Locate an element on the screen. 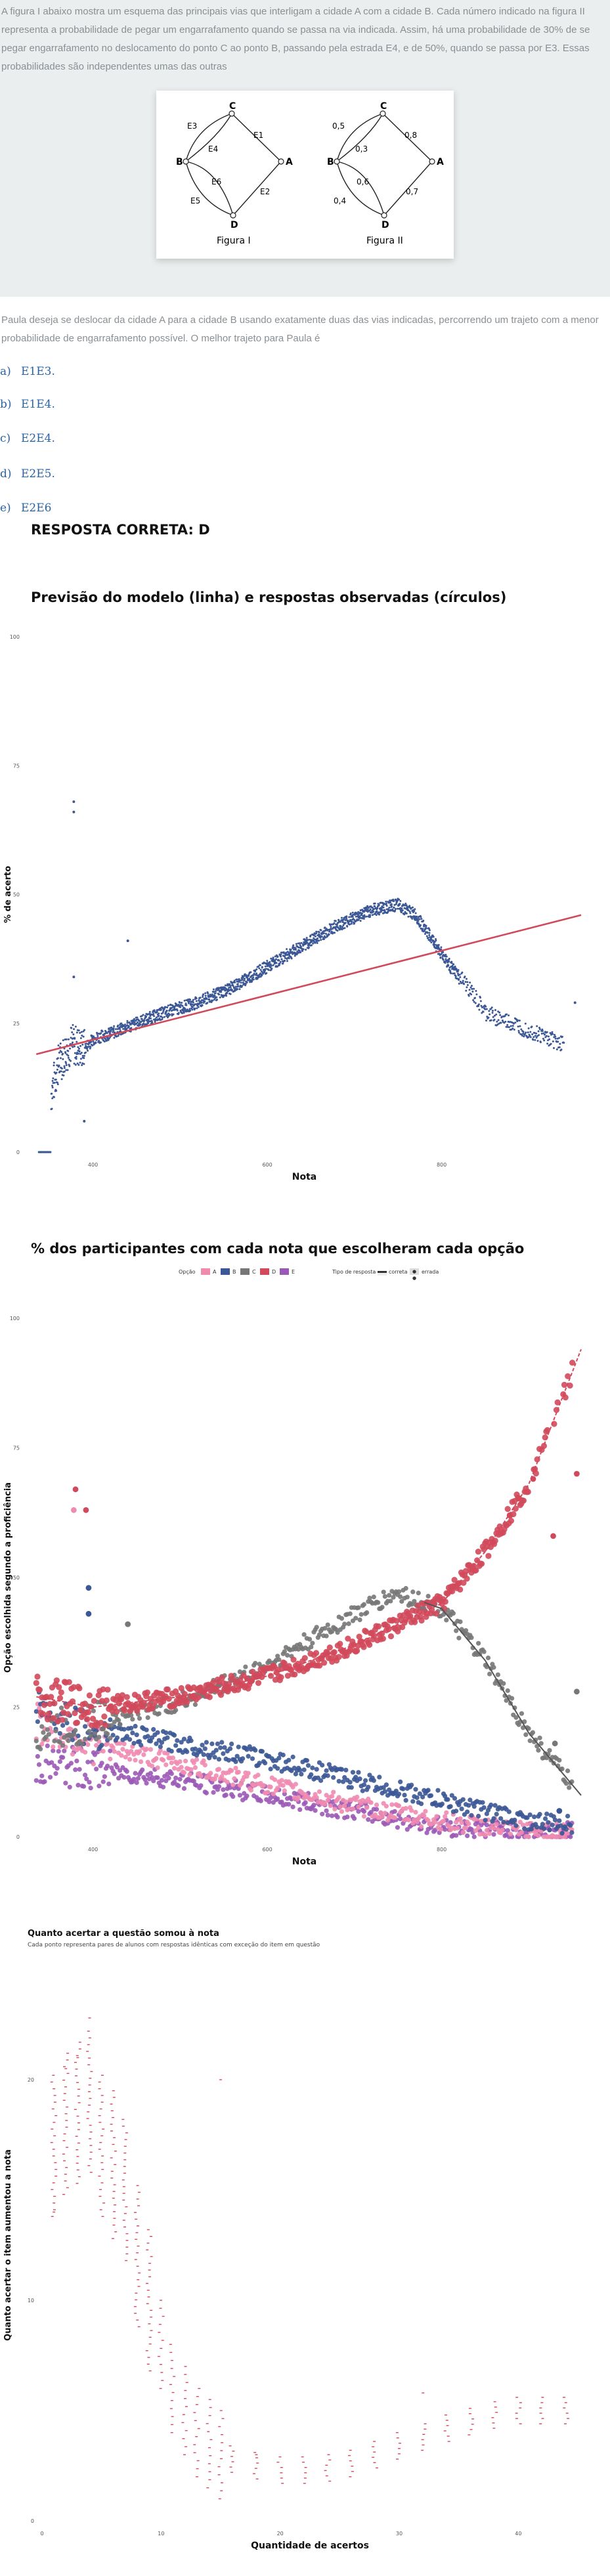 This screenshot has width=610, height=2576. option-c: c) E2E4. is located at coordinates (27, 438).